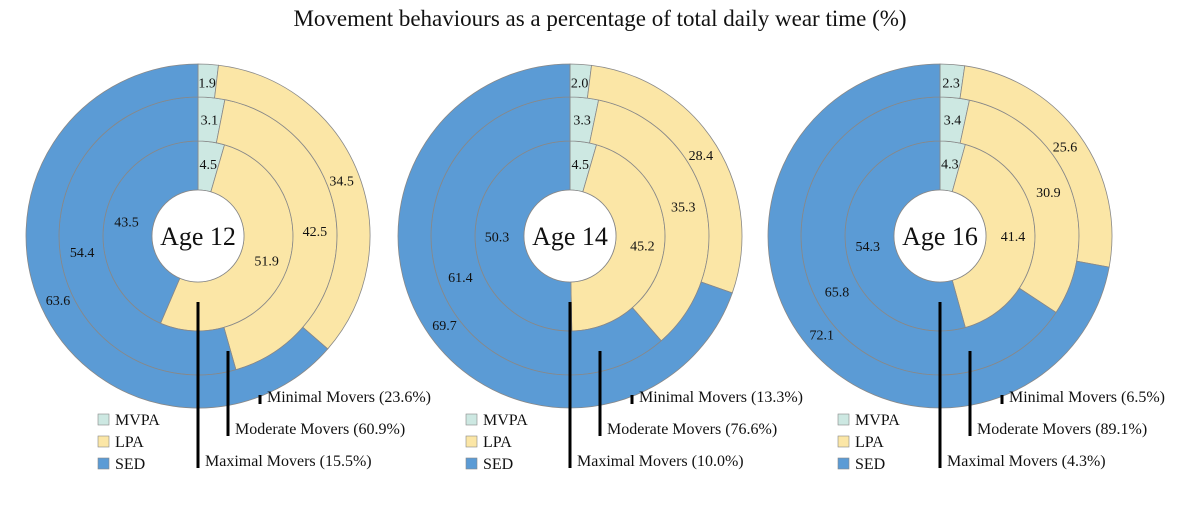 The width and height of the screenshot is (1200, 528). What do you see at coordinates (580, 83) in the screenshot?
I see `data-label: 2.0` at bounding box center [580, 83].